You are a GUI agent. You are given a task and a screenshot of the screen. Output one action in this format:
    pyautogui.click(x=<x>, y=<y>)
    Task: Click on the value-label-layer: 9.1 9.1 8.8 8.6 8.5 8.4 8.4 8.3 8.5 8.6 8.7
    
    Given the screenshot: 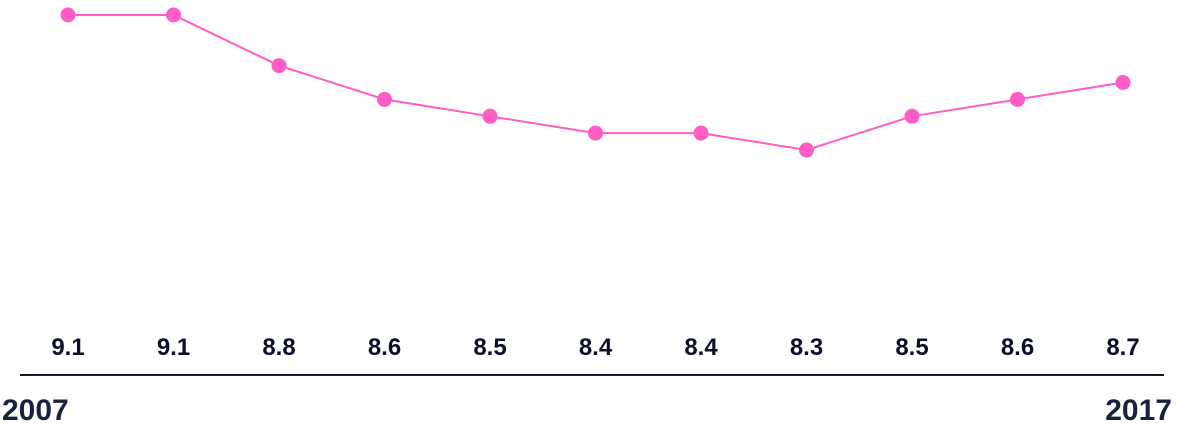 What is the action you would take?
    pyautogui.click(x=595, y=347)
    